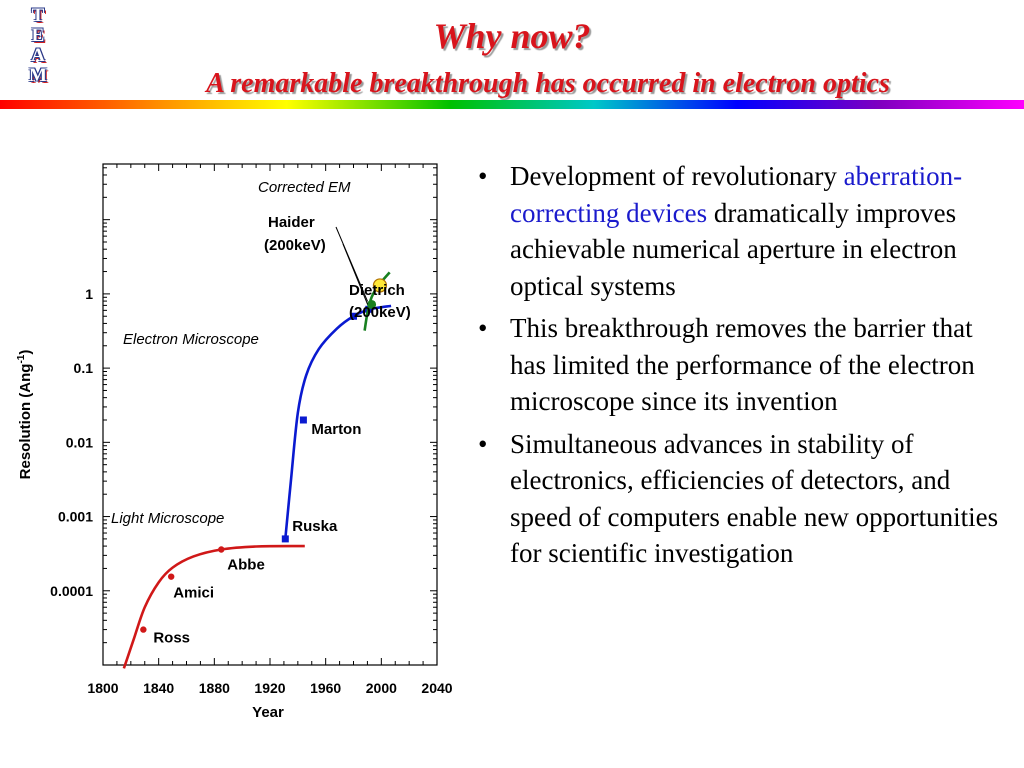  I want to click on slide-title: Why now?, so click(512, 36).